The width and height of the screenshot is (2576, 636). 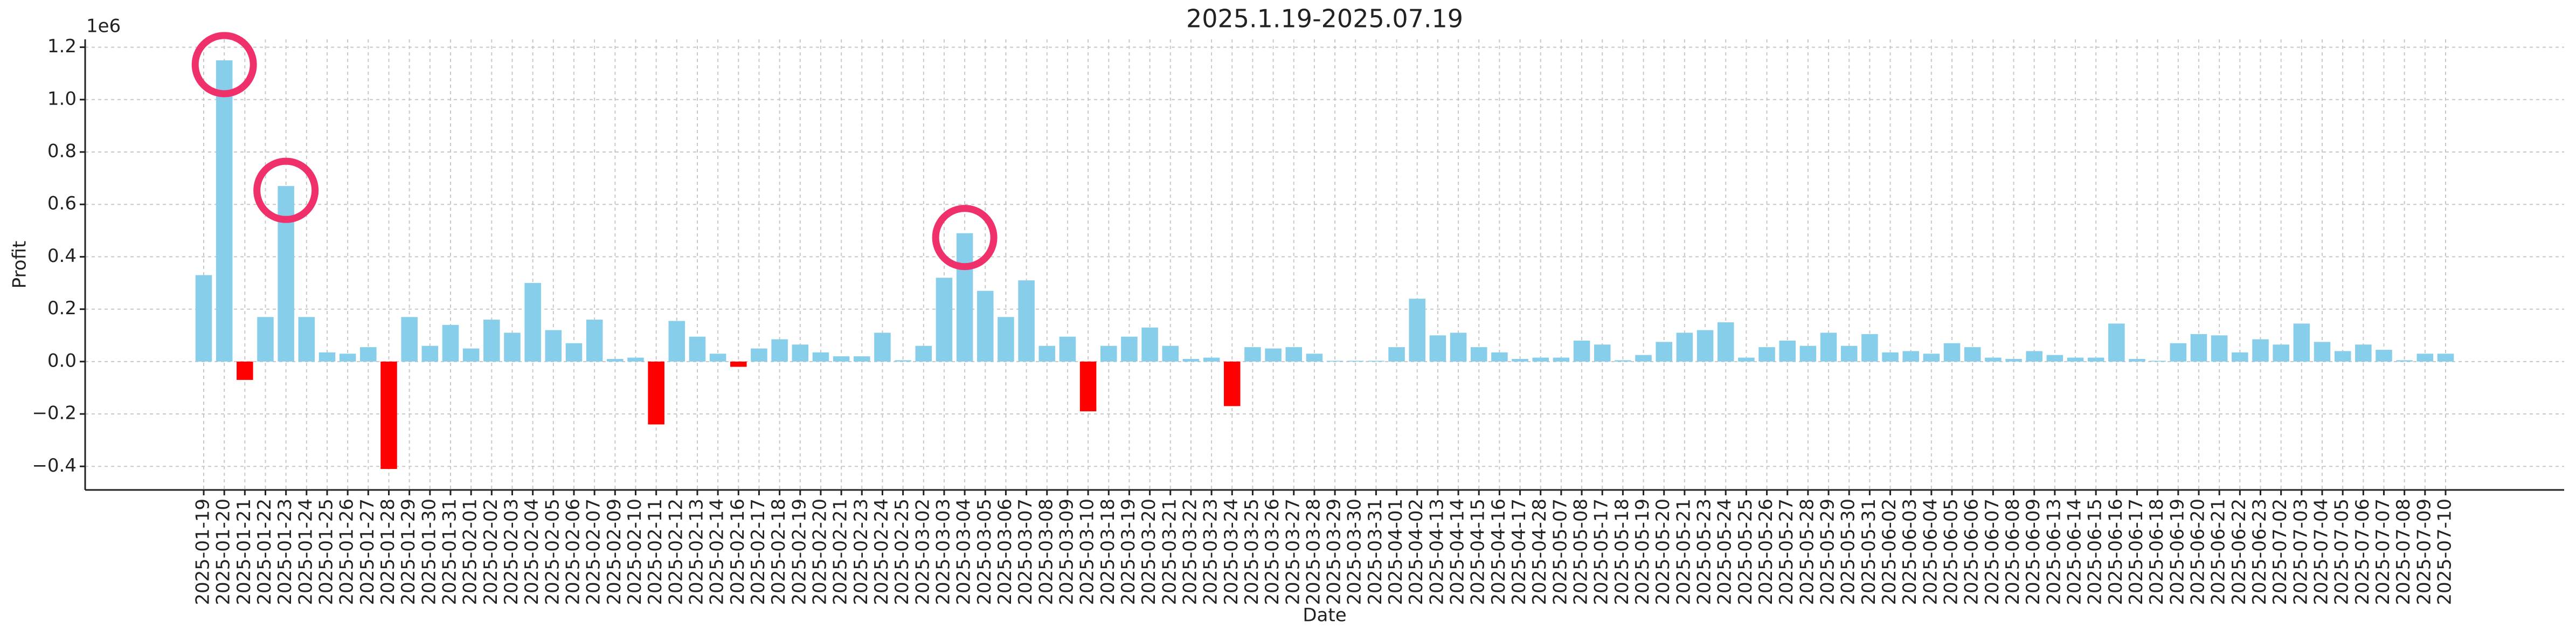 I want to click on x-tick-label: 2025-02-20, so click(x=819, y=552).